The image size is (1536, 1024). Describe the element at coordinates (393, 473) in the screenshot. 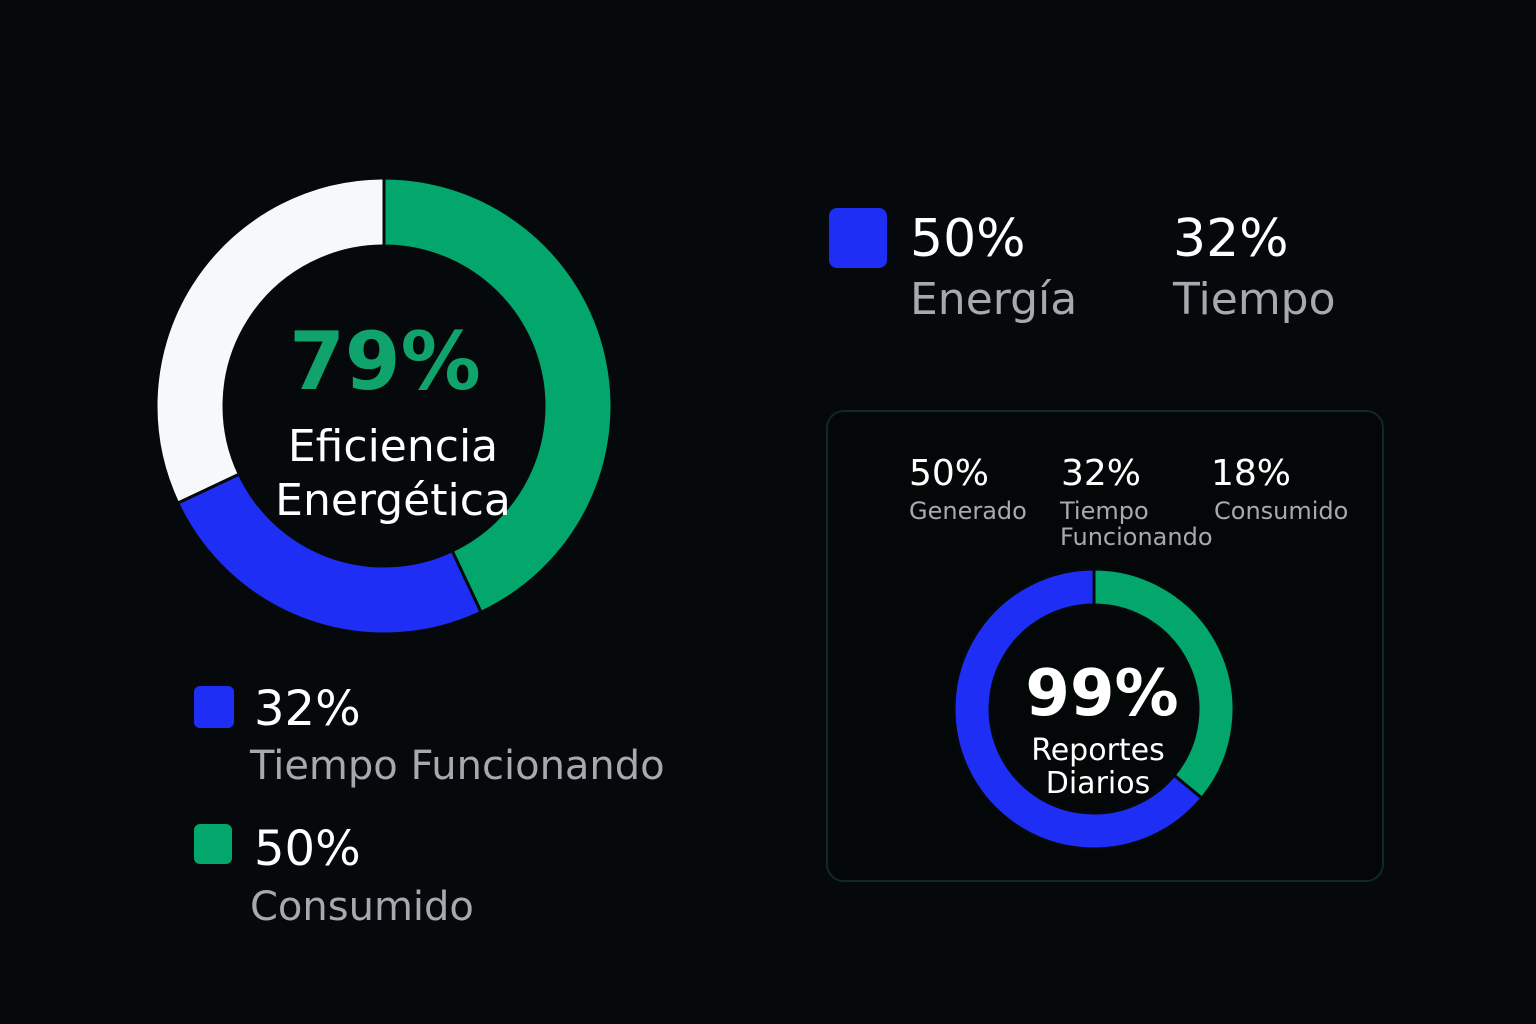

I see `main-donut-center-caption: Eficiencia Energética` at that location.